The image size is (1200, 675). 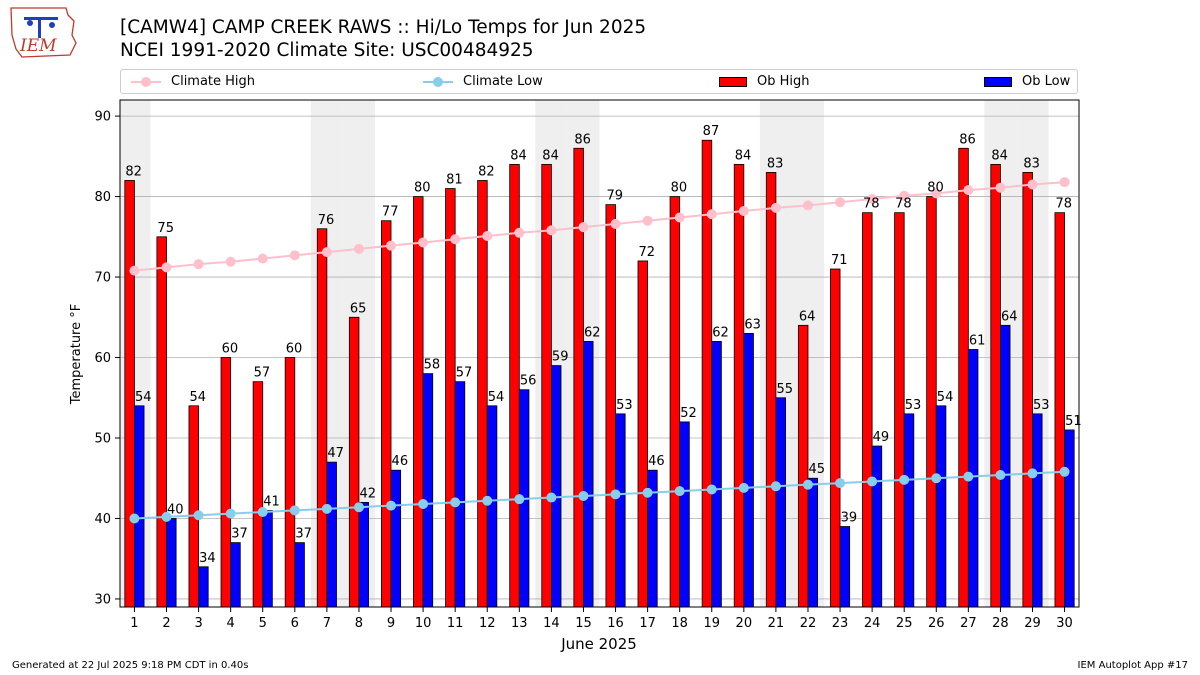 I want to click on ob-low-label: 57, so click(x=464, y=373).